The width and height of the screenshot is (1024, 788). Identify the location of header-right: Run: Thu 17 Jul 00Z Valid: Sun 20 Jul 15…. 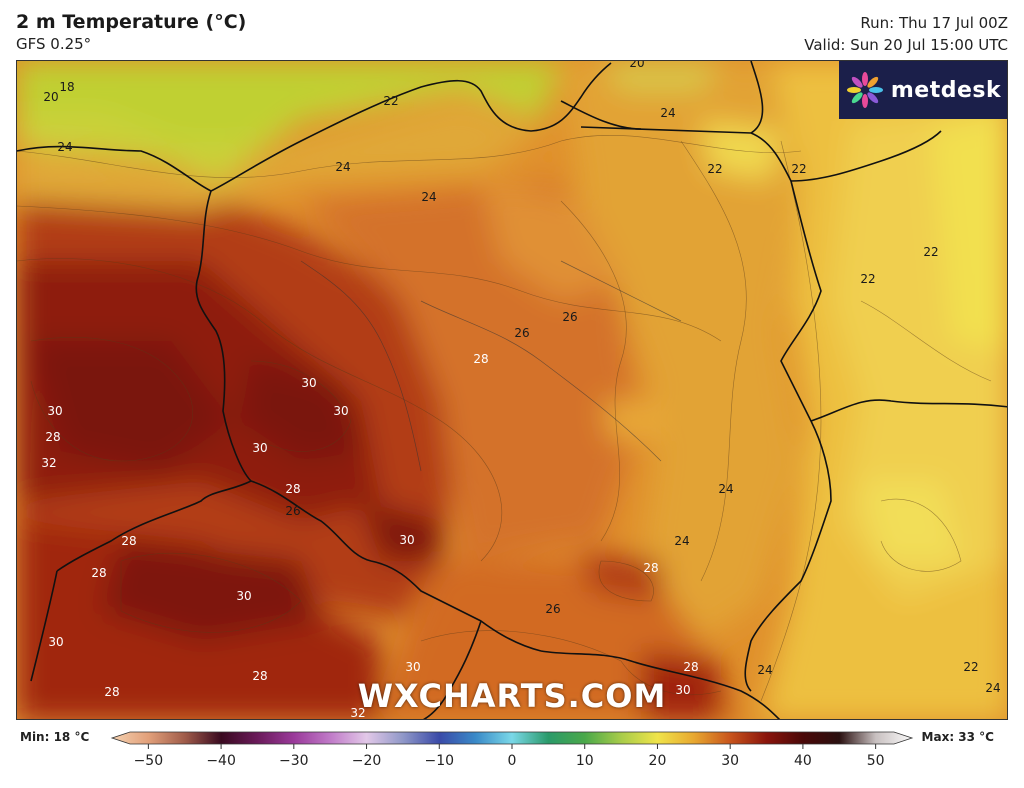
(906, 34).